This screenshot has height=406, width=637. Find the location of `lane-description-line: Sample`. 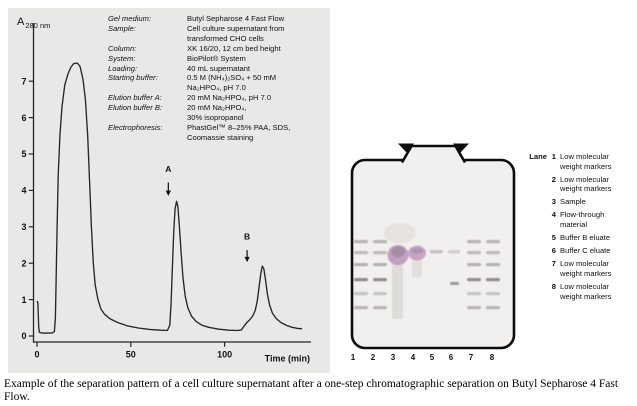

lane-description-line: Sample is located at coordinates (573, 202).